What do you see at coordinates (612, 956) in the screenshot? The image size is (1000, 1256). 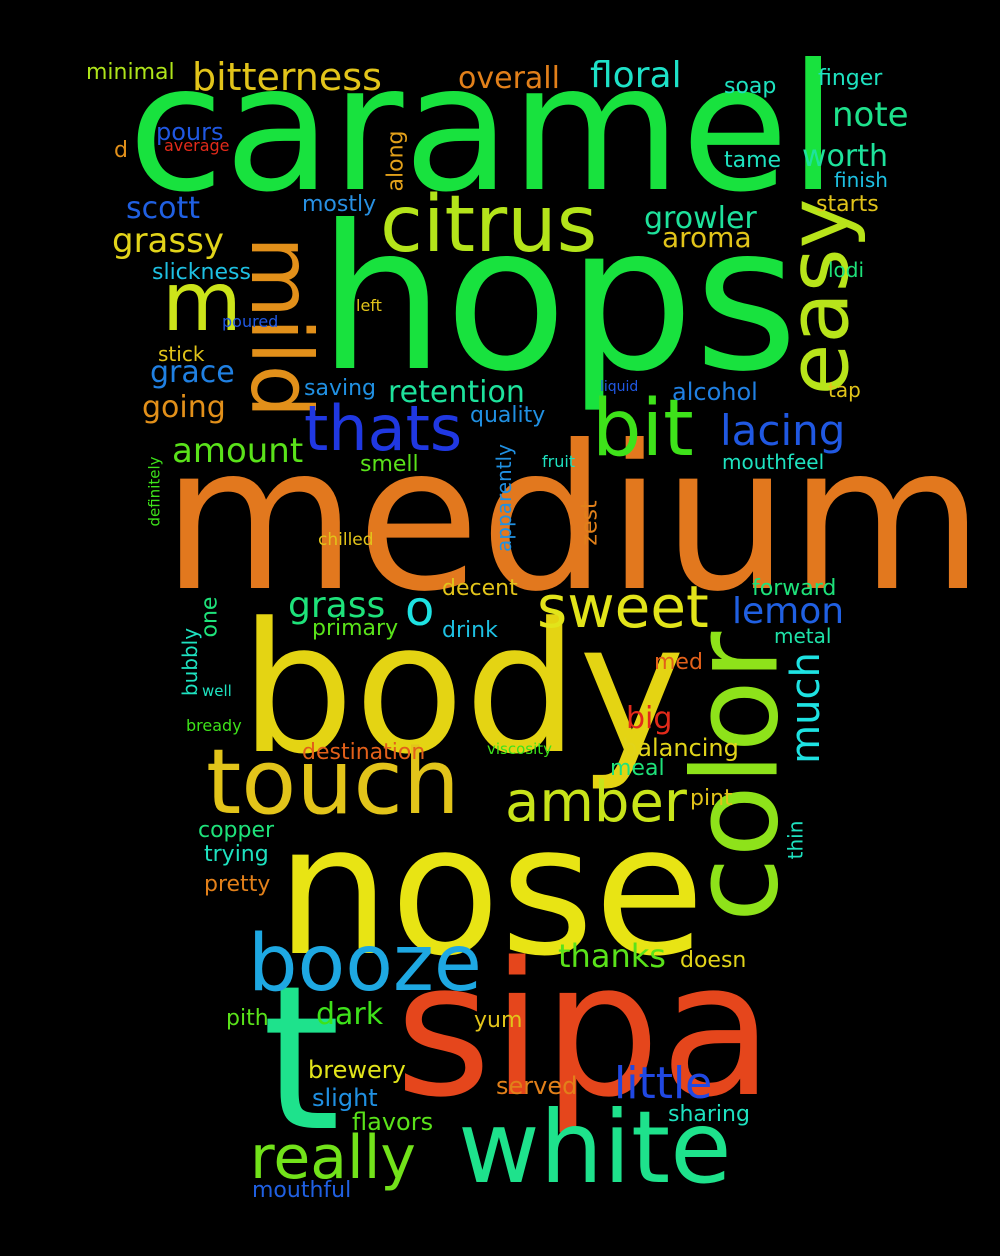 I see `word: thanks` at bounding box center [612, 956].